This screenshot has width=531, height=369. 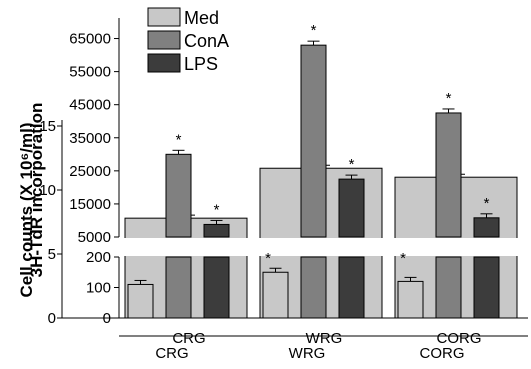 I want to click on legend-label-med: Med, so click(x=201, y=18).